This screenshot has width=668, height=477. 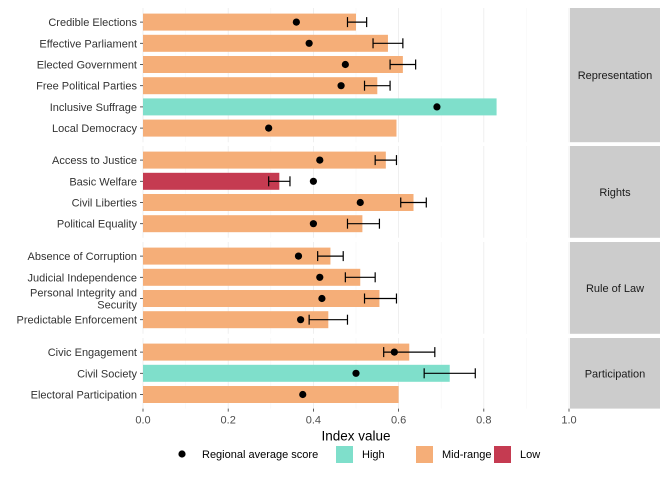 I want to click on bar-basic-welfare, so click(x=211, y=181).